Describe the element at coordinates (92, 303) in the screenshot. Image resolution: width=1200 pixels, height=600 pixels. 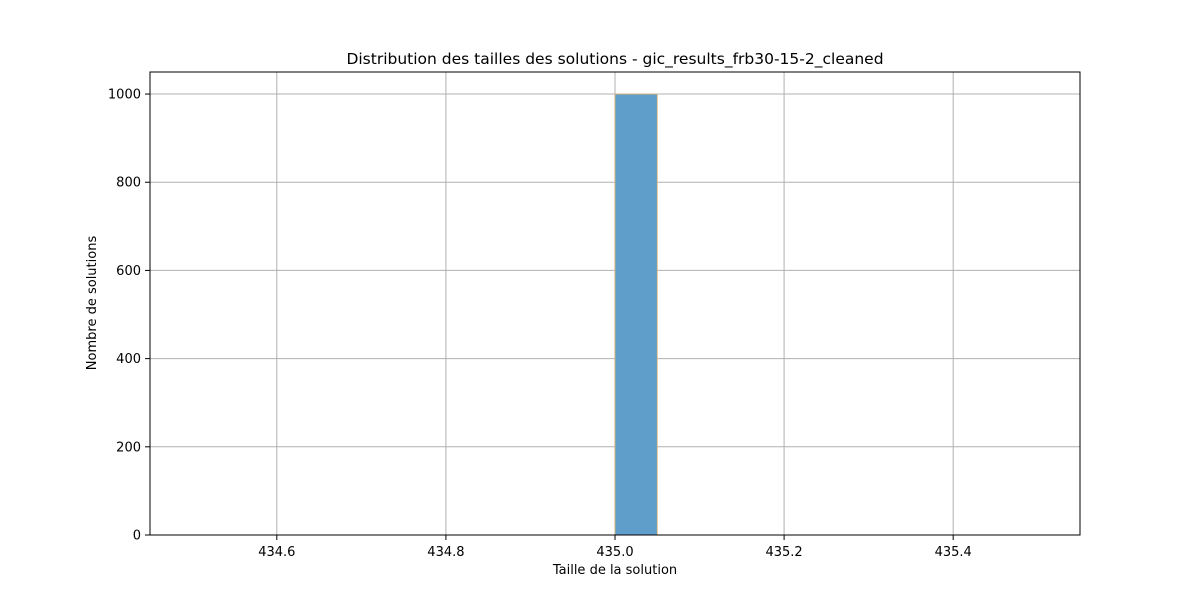
I see `y-axis-label: Nombre de solutions` at that location.